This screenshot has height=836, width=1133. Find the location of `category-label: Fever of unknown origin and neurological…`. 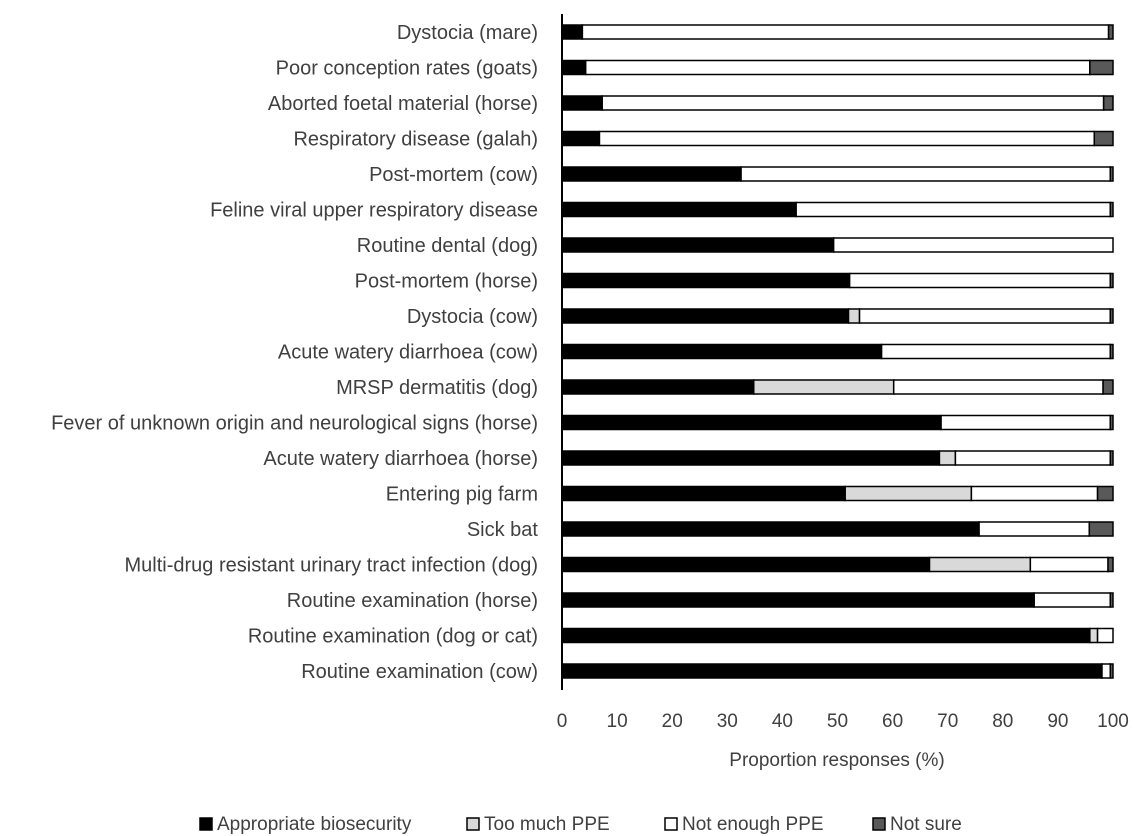

category-label: Fever of unknown origin and neurological… is located at coordinates (294, 424).